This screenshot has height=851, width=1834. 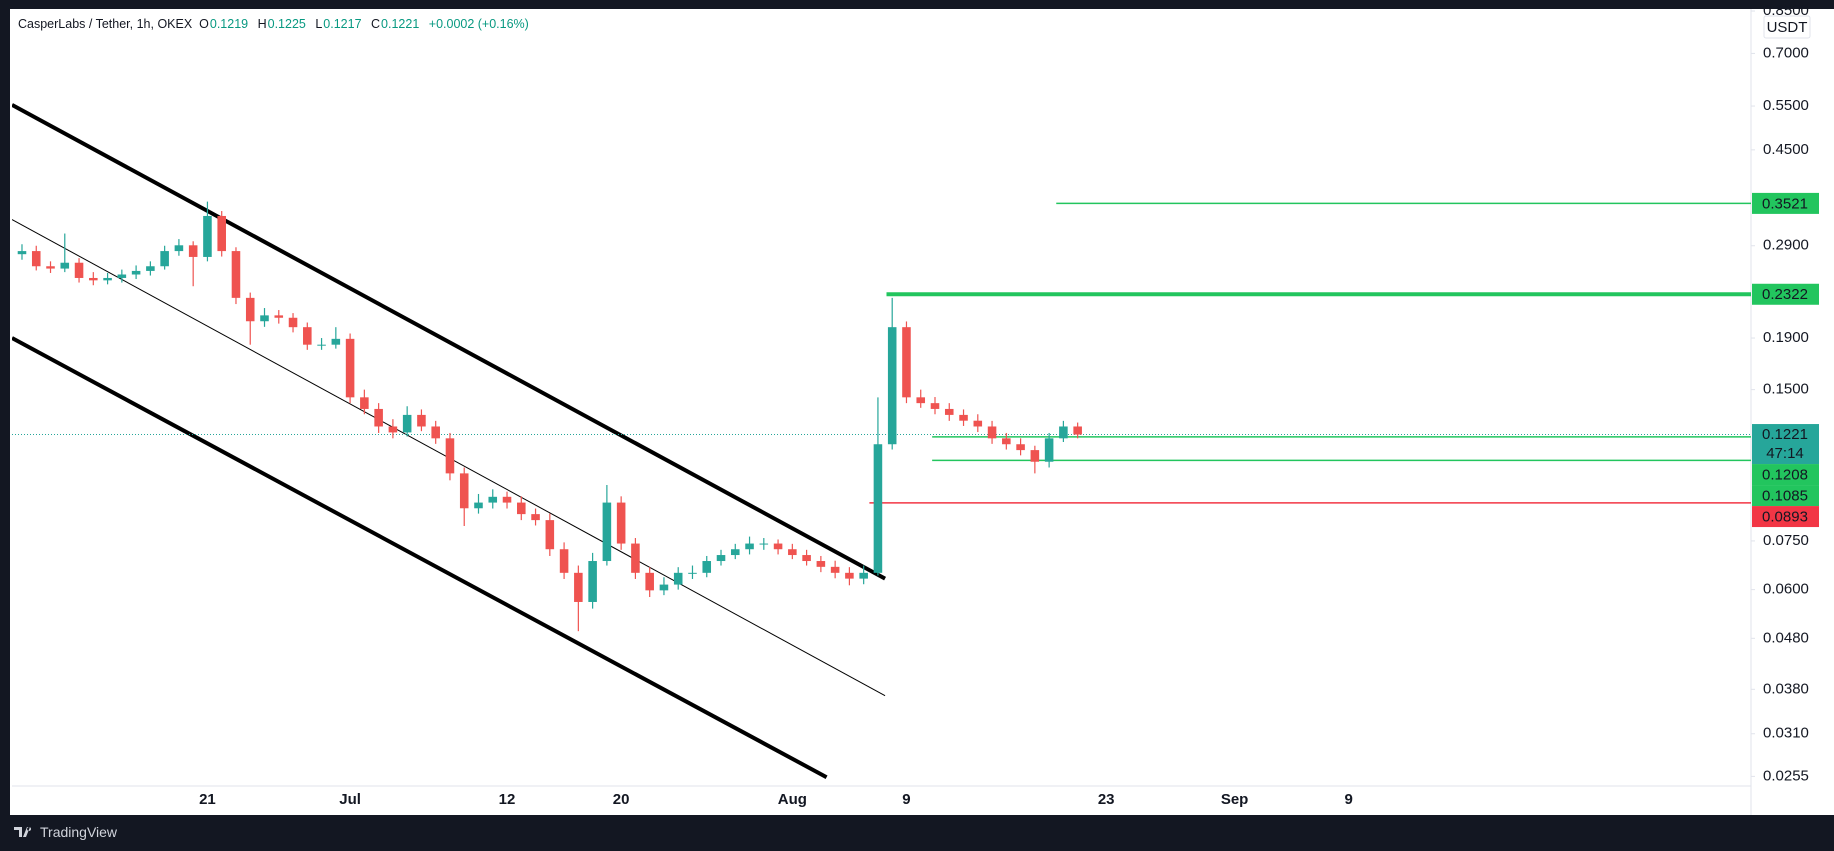 I want to click on x-tick-label: 21, so click(x=207, y=799).